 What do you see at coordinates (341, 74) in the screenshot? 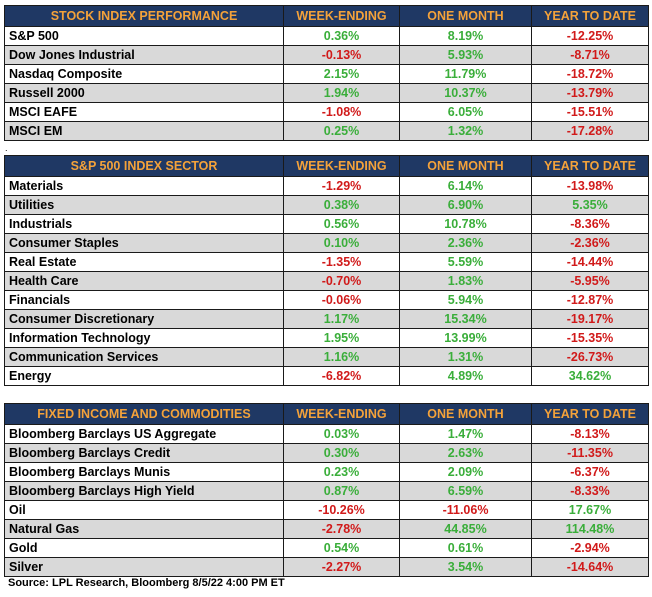
I see `week-ending-value: 2.15%` at bounding box center [341, 74].